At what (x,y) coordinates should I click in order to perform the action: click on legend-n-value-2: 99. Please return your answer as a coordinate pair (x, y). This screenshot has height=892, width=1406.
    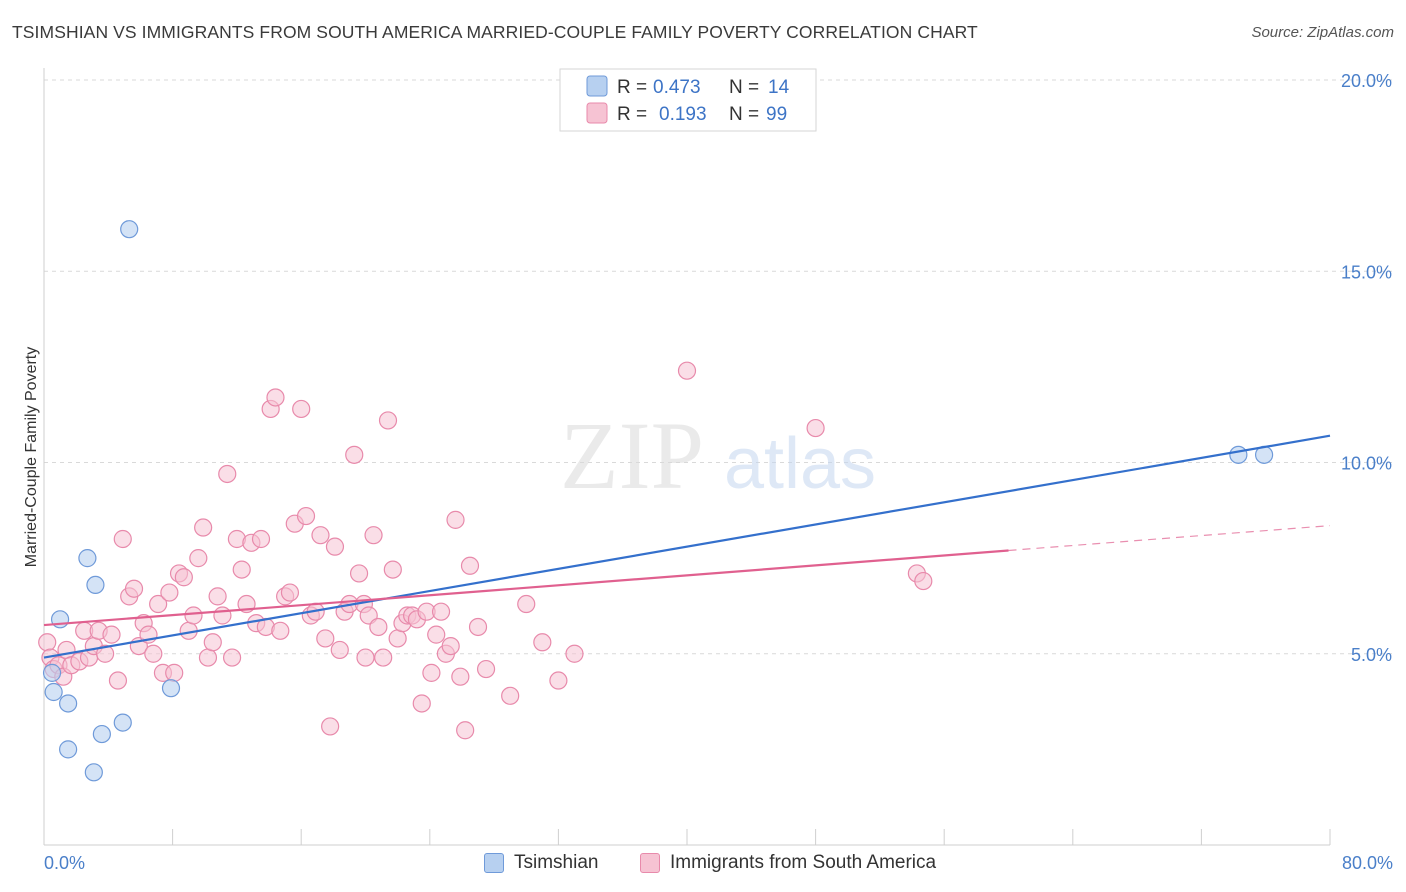
    Looking at the image, I should click on (776, 114).